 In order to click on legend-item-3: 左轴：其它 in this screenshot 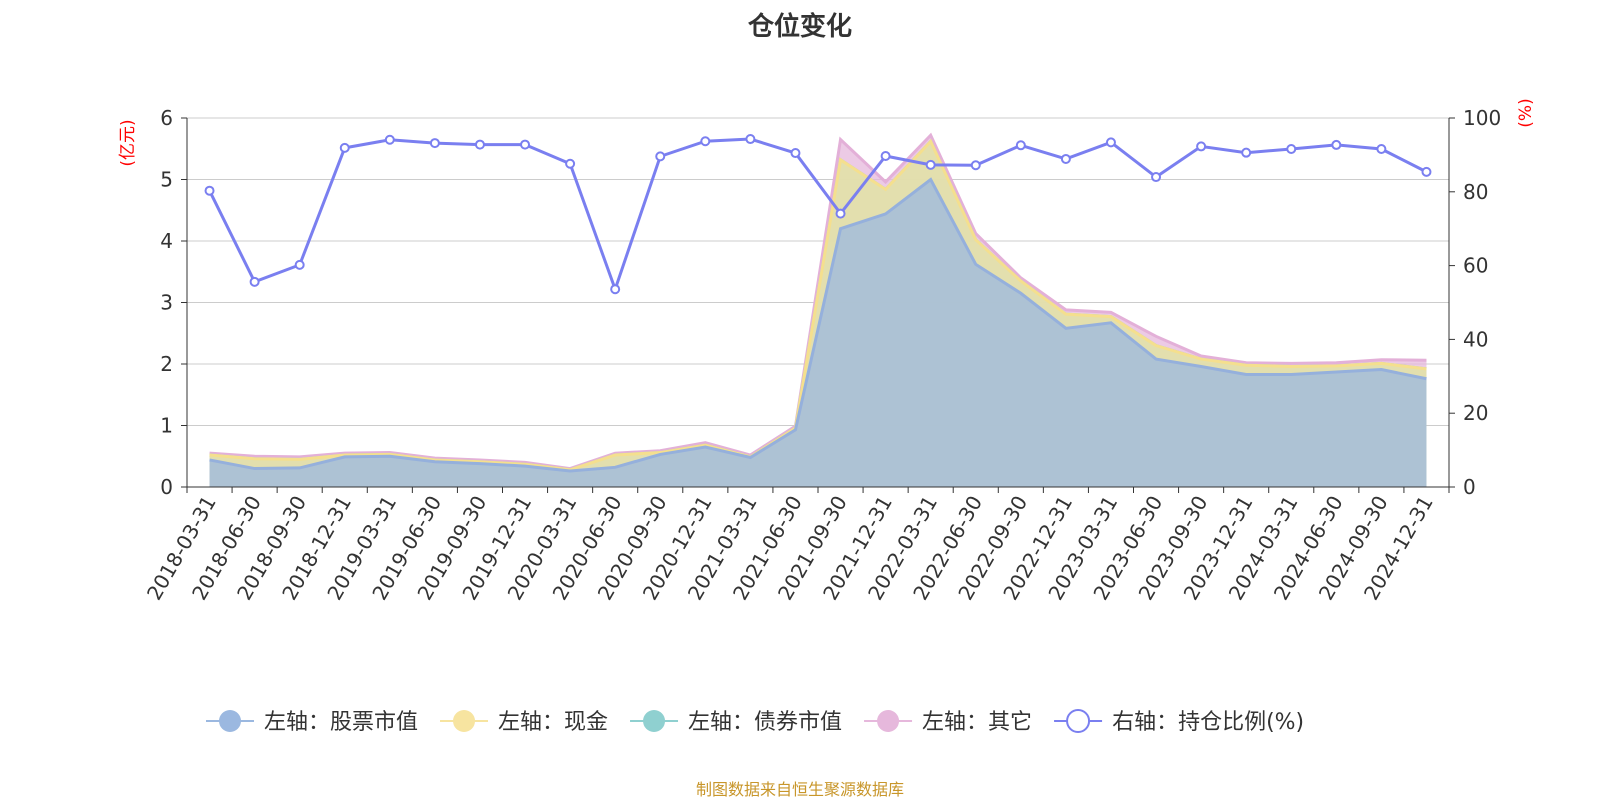, I will do `click(948, 722)`.